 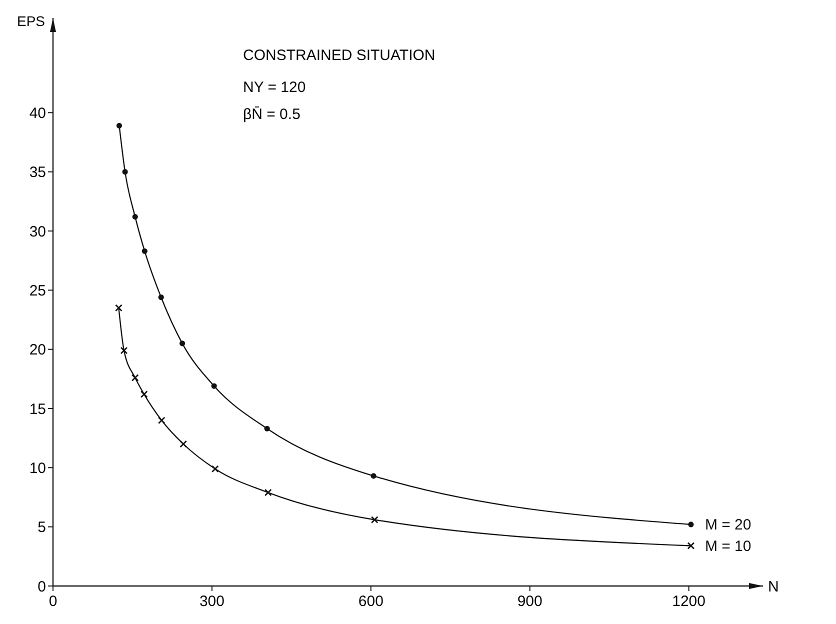 I want to click on y-tick-label: 35, so click(x=37, y=173).